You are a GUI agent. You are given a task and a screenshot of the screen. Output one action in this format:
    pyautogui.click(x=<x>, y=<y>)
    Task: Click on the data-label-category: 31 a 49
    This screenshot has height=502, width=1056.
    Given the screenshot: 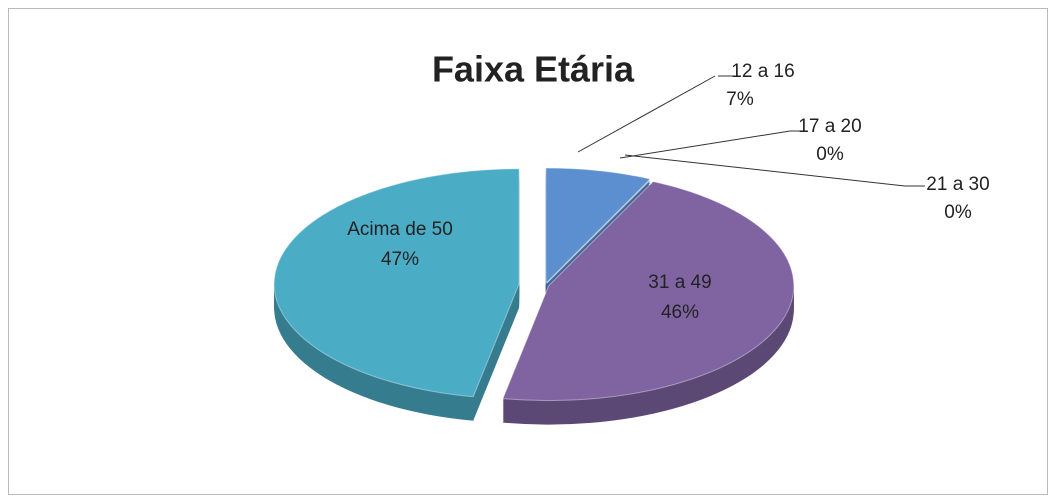 What is the action you would take?
    pyautogui.click(x=679, y=282)
    